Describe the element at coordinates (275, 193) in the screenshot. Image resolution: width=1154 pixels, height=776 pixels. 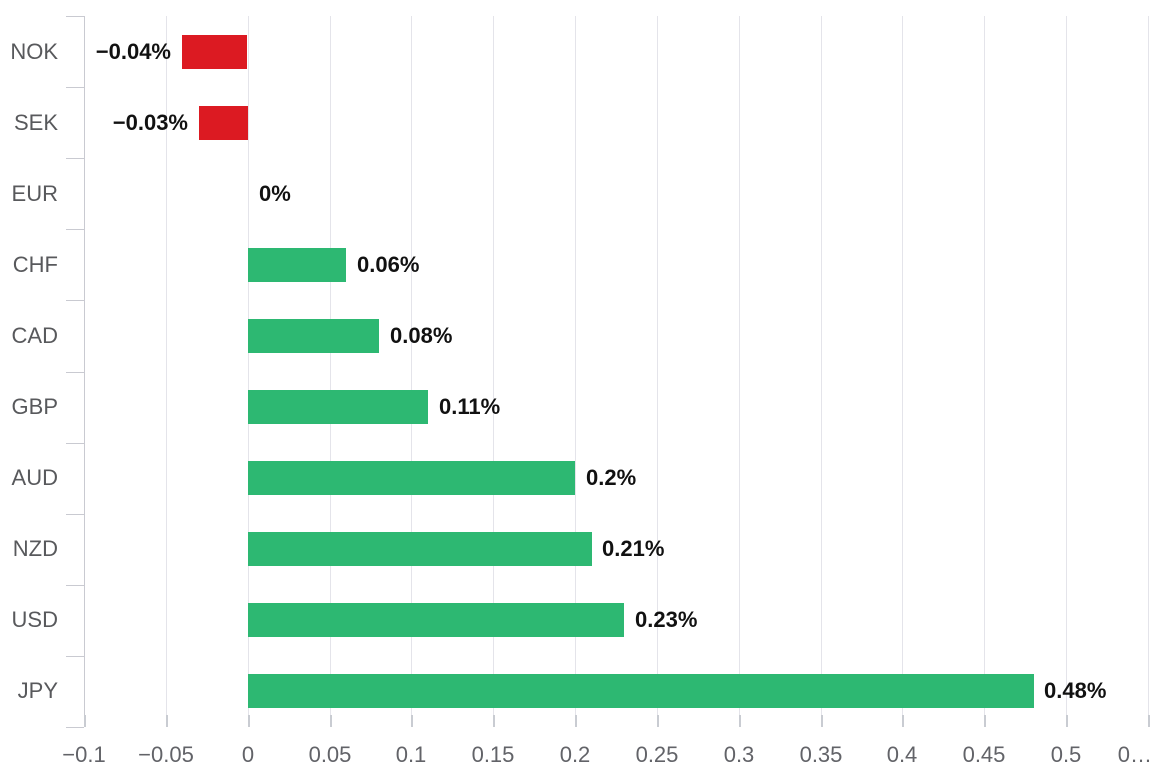
I see `value-label-eur: 0%` at that location.